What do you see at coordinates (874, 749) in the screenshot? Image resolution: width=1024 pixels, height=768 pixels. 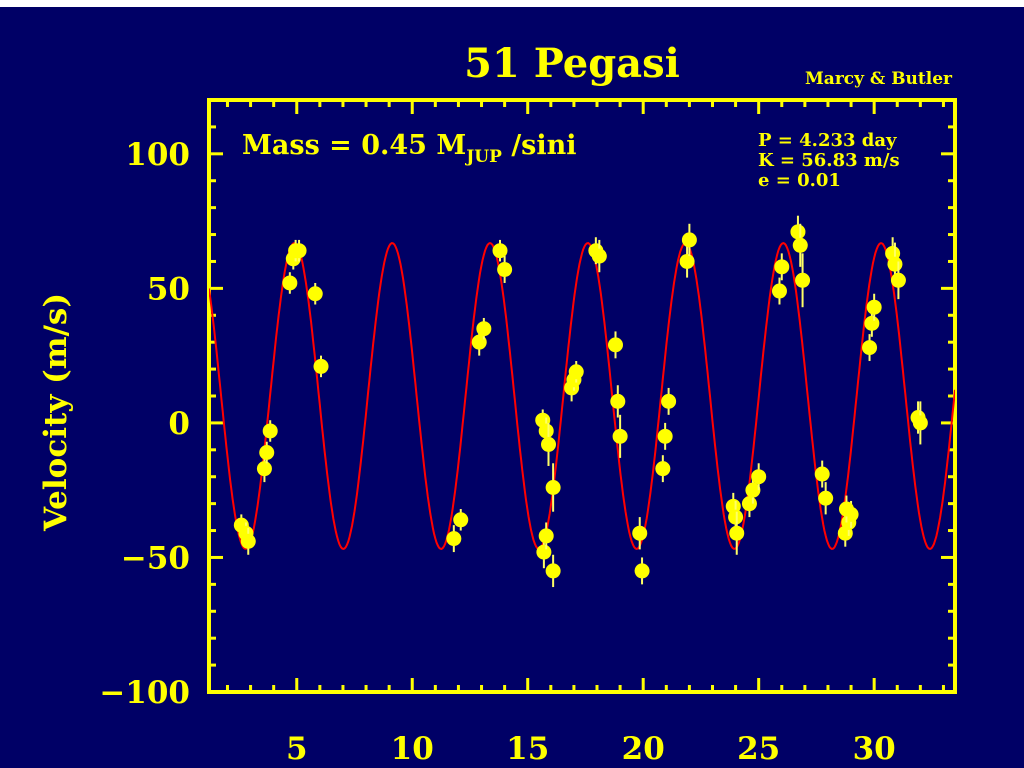 I see `x-tick-label: 30` at bounding box center [874, 749].